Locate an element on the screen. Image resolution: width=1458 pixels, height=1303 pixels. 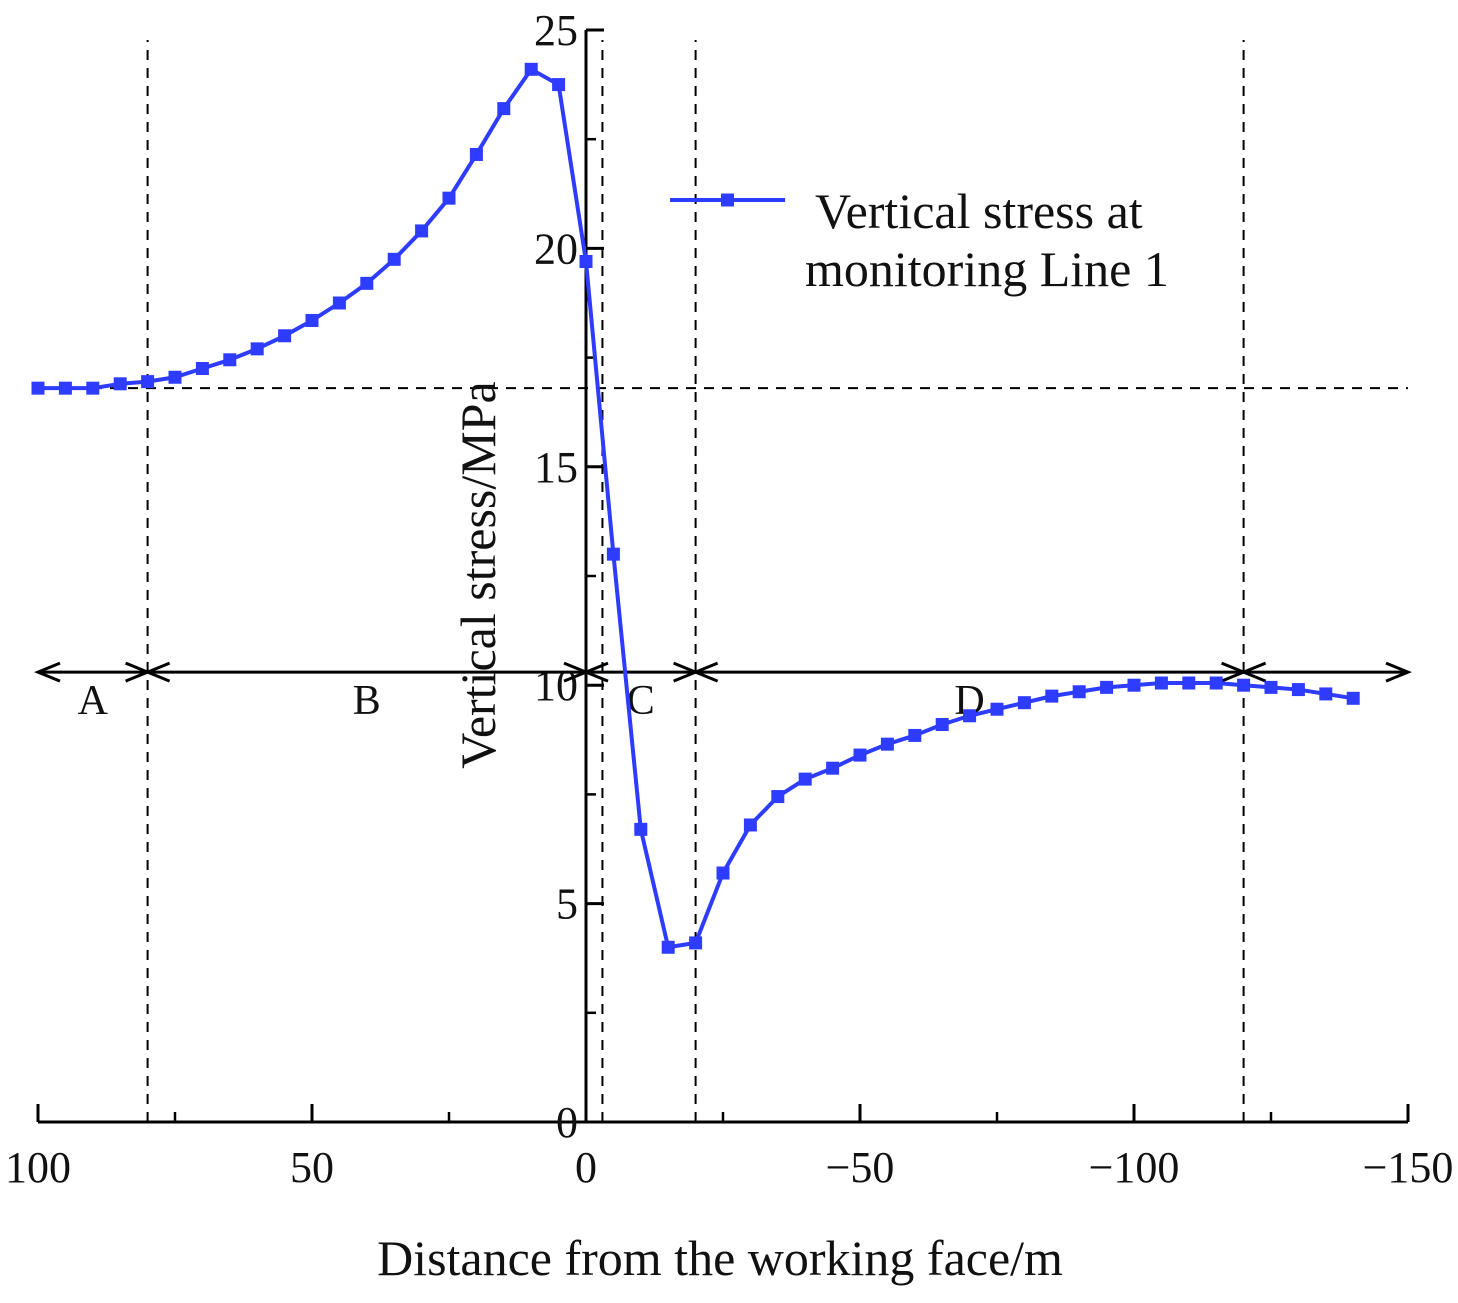
y-tick-label: 15 is located at coordinates (556, 467).